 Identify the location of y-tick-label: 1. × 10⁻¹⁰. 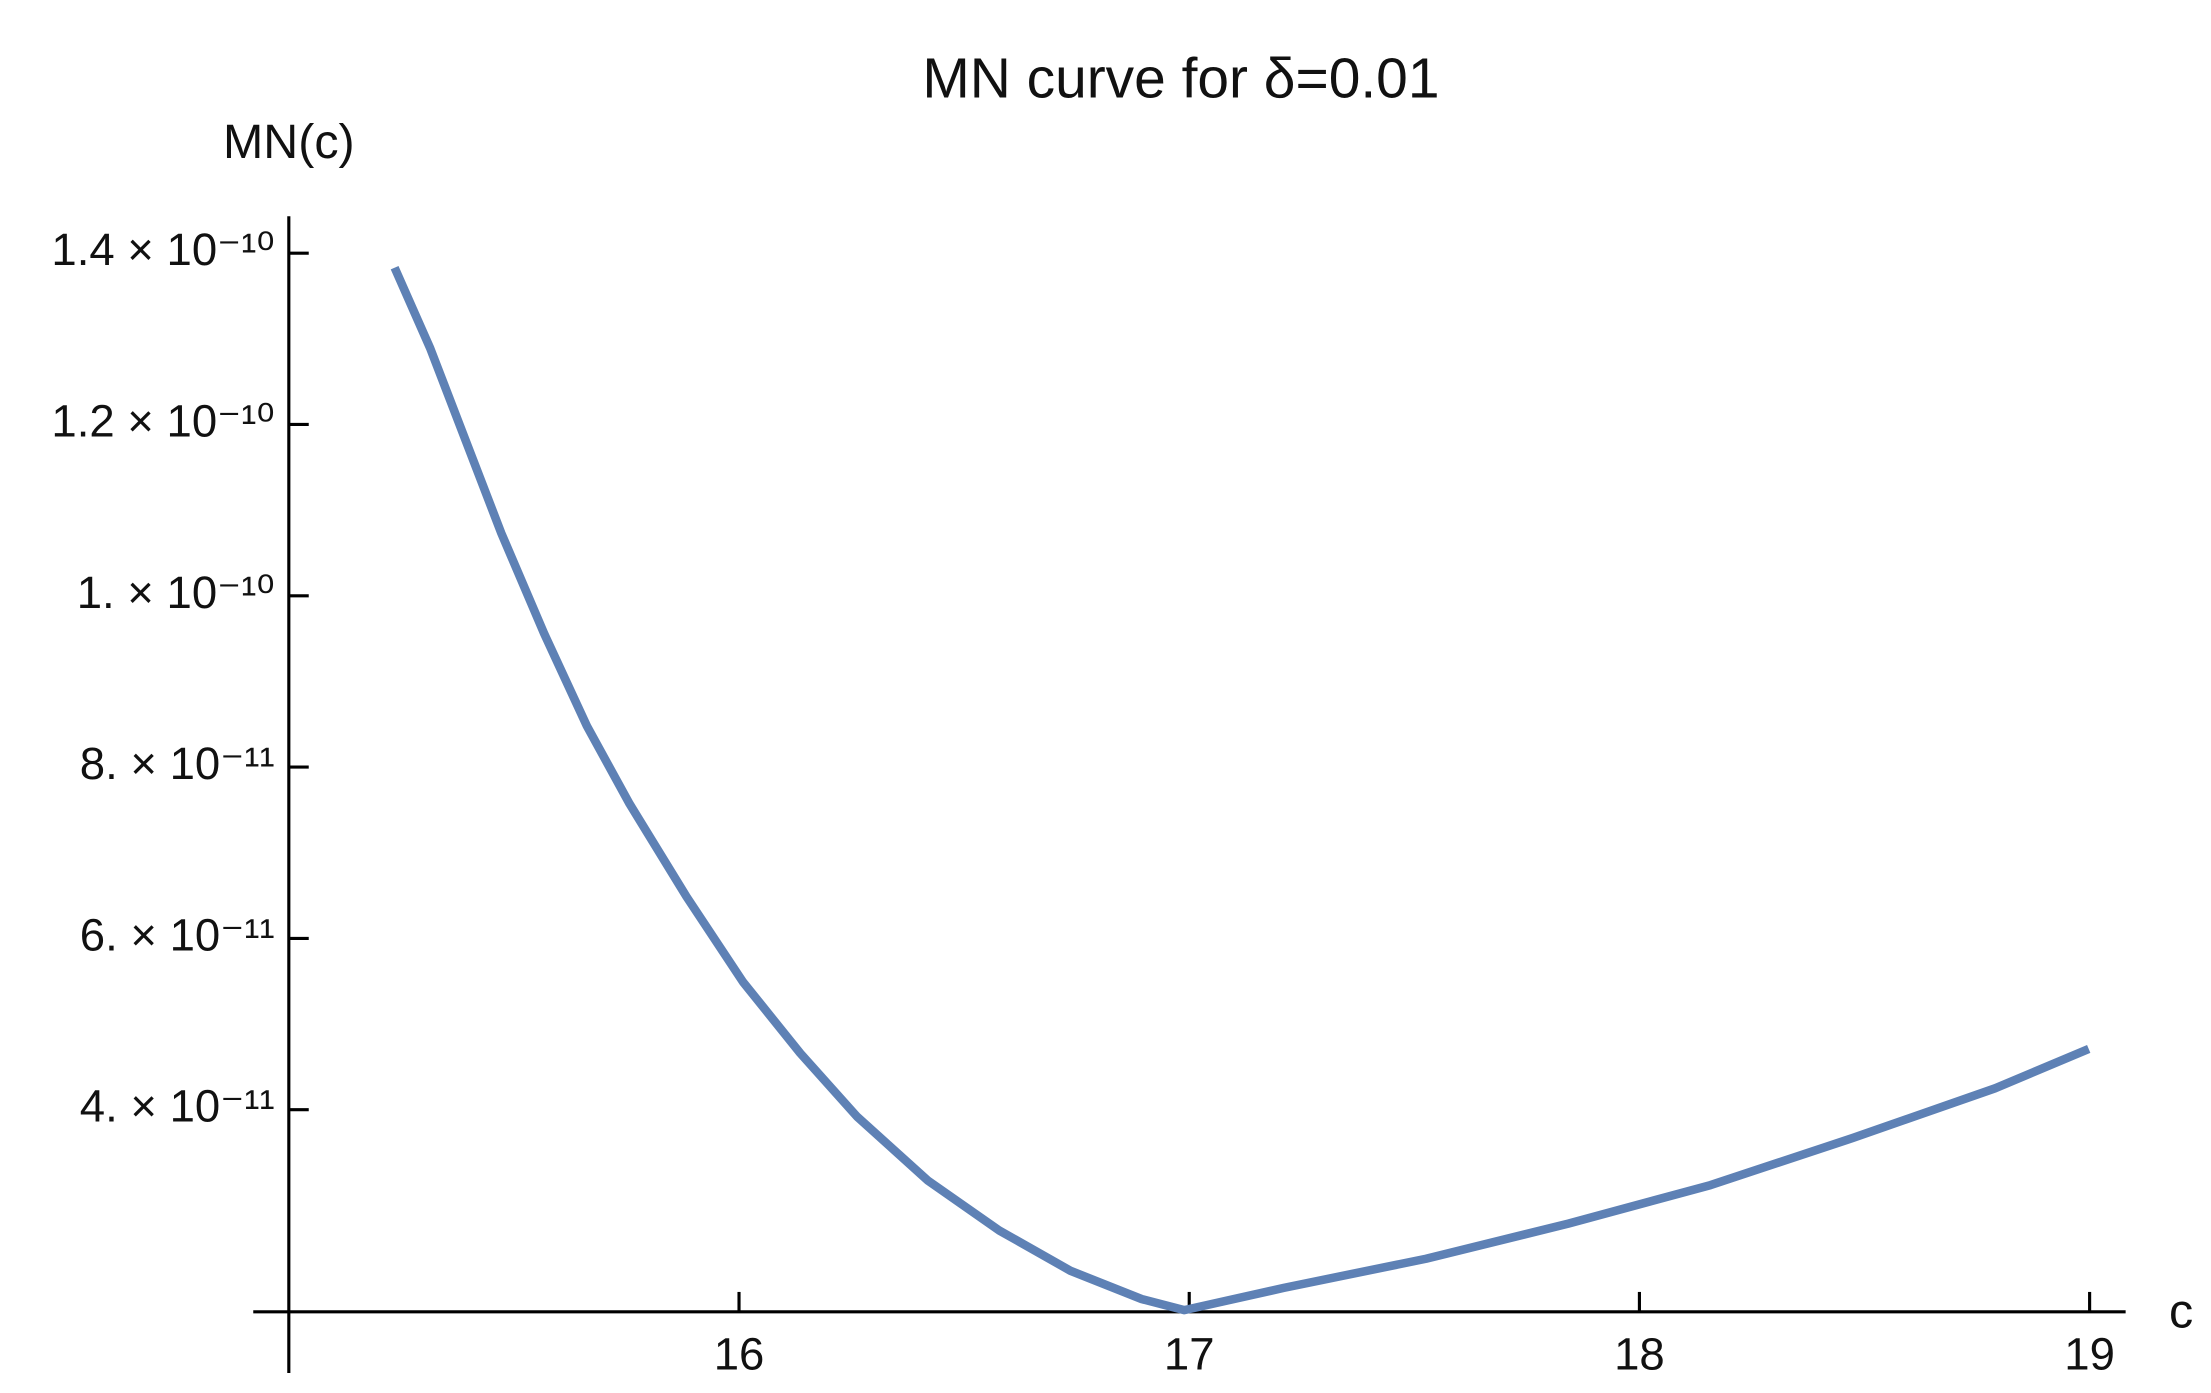
(176, 592).